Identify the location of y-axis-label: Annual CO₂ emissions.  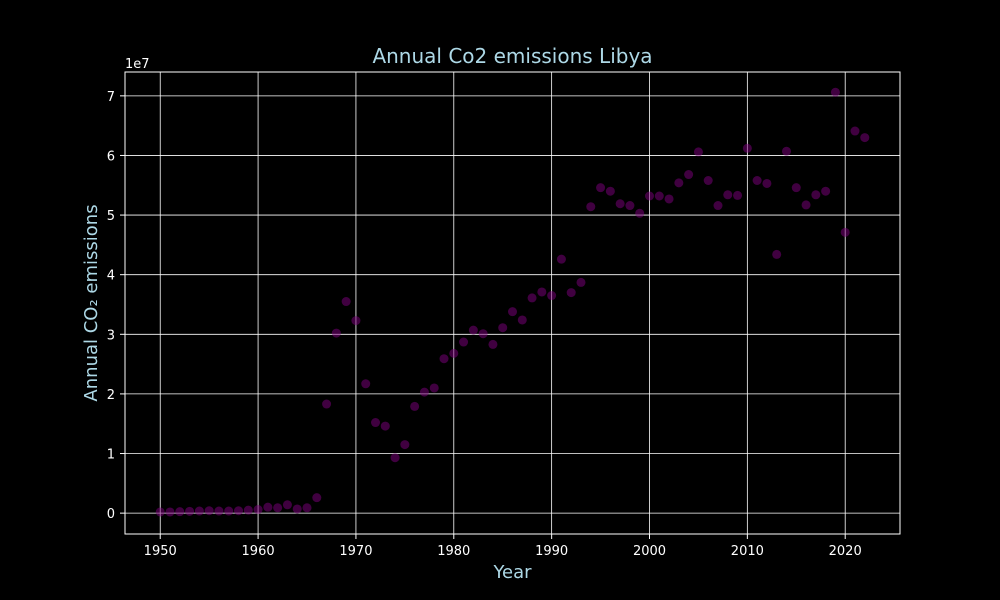
(91, 302).